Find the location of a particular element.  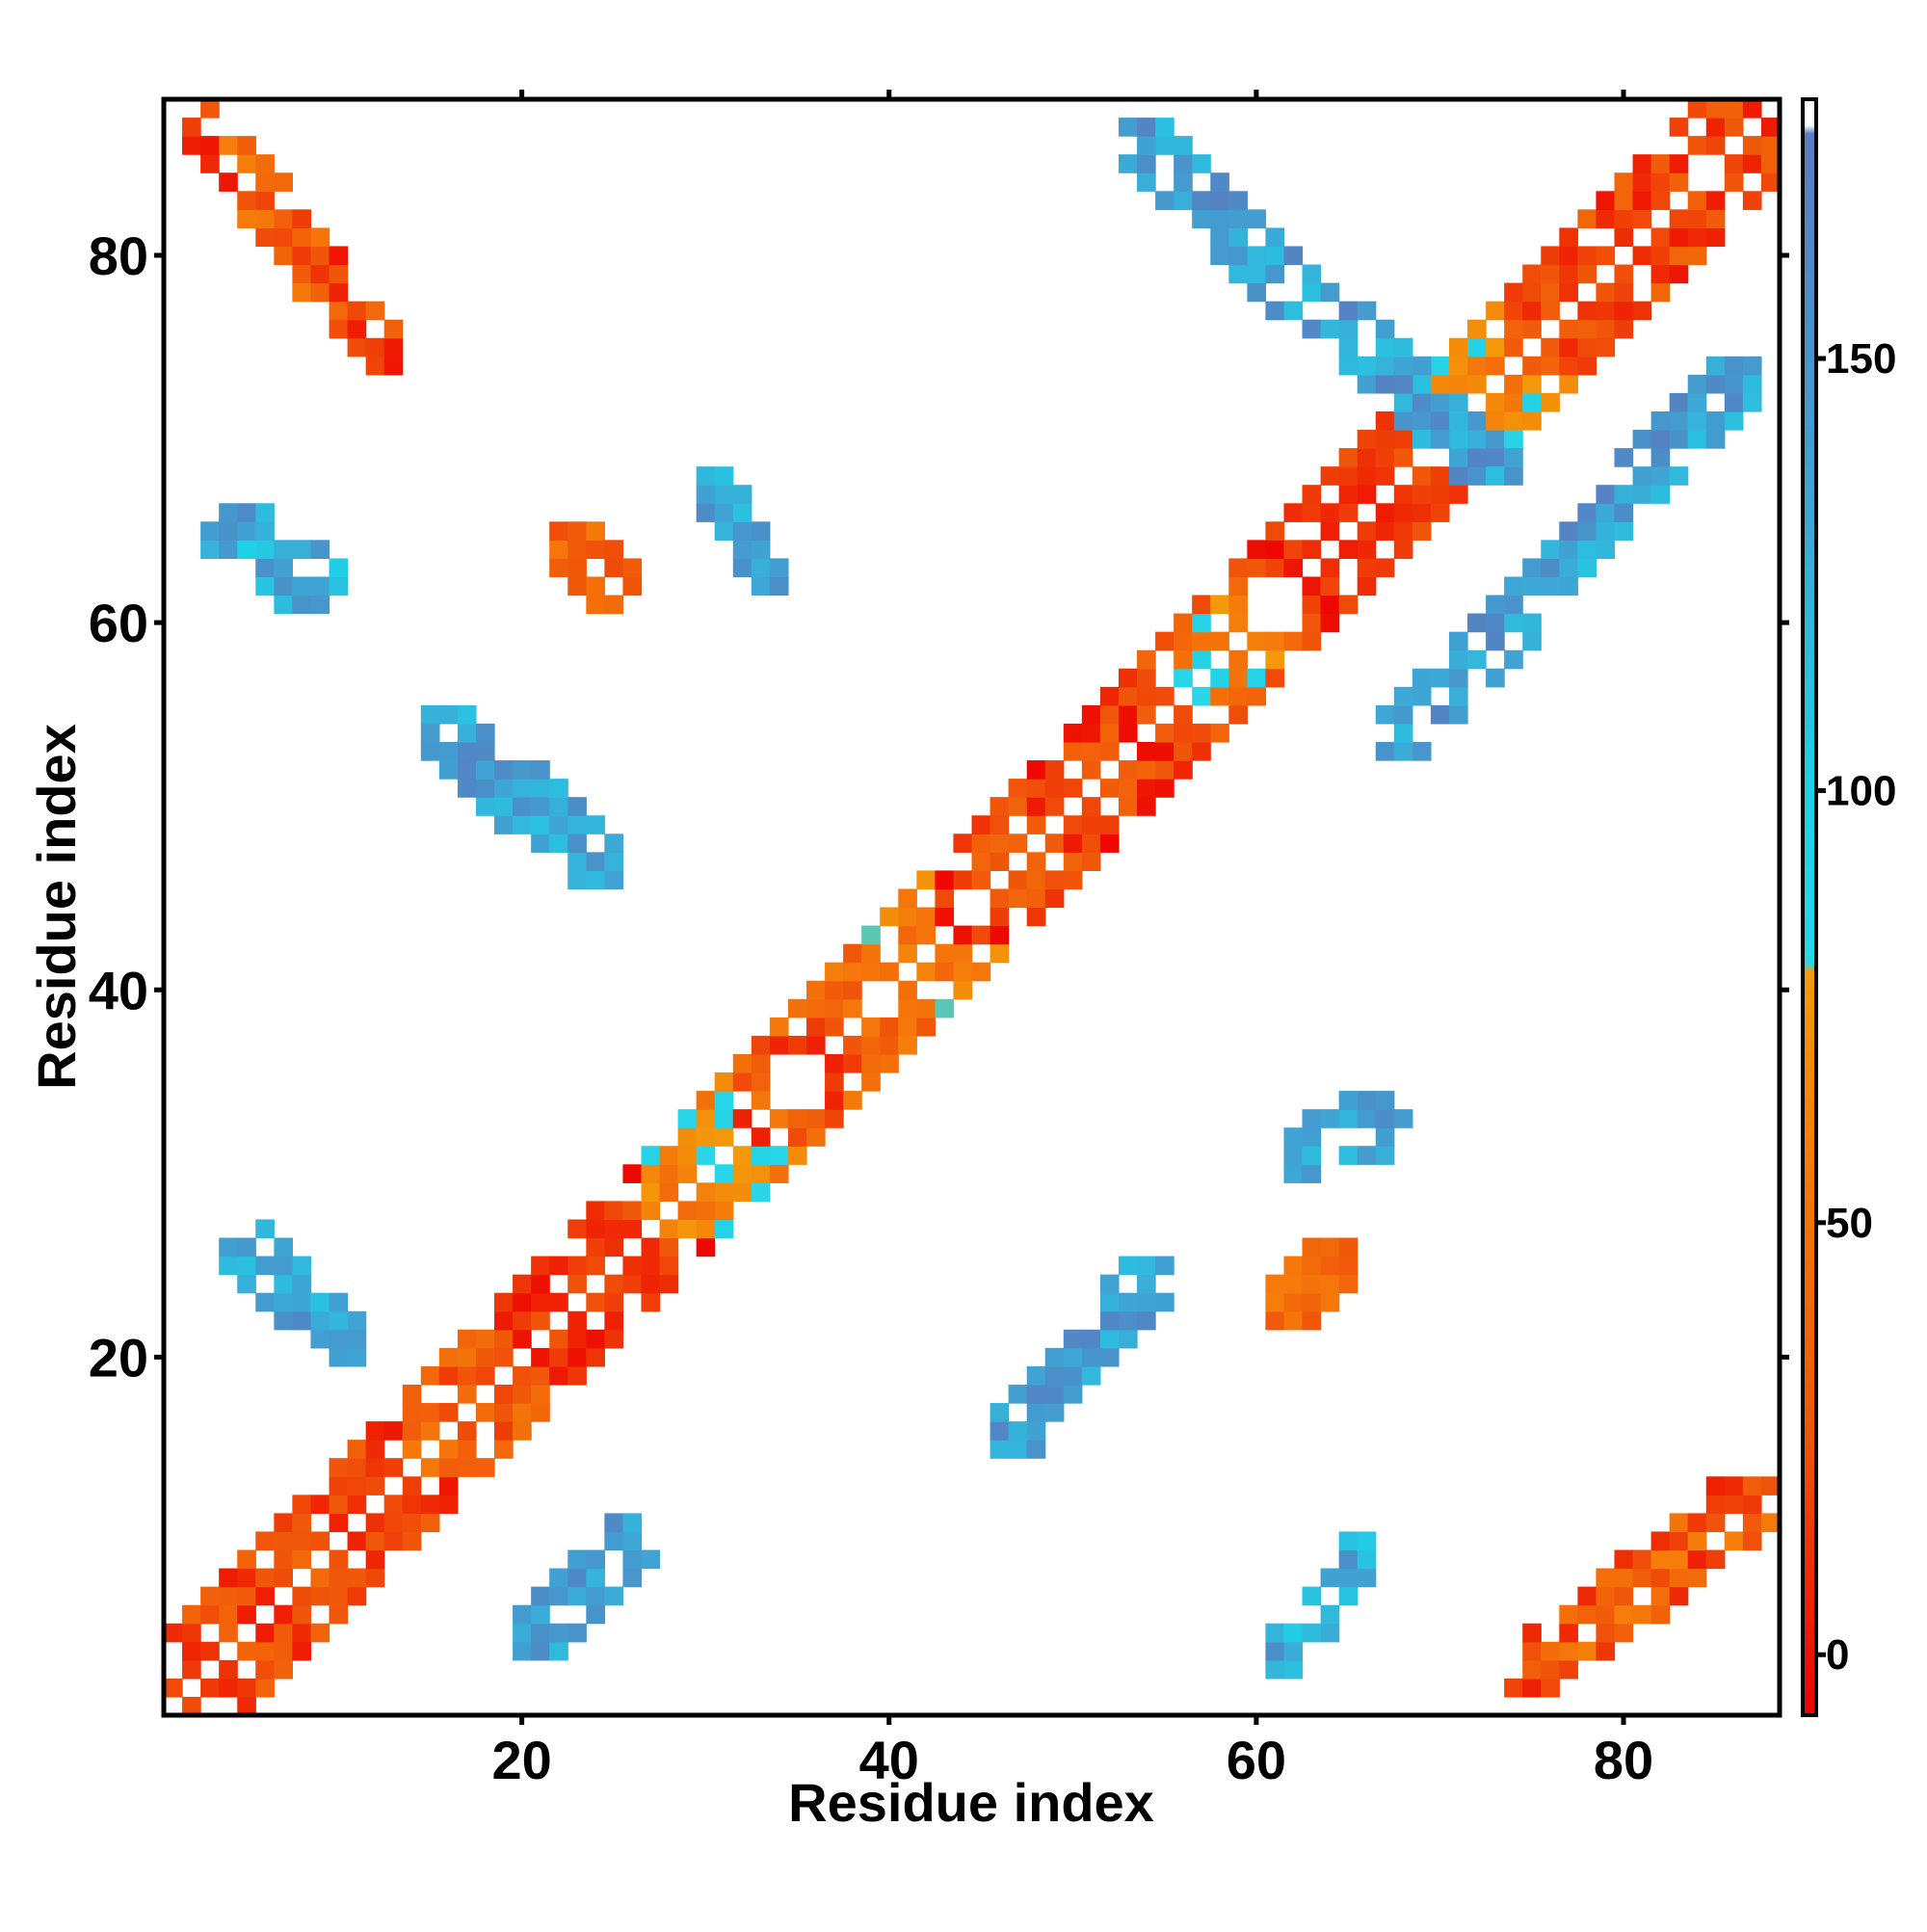

colorbar-ticks: 0 50 100 150 is located at coordinates (1856, 1007).